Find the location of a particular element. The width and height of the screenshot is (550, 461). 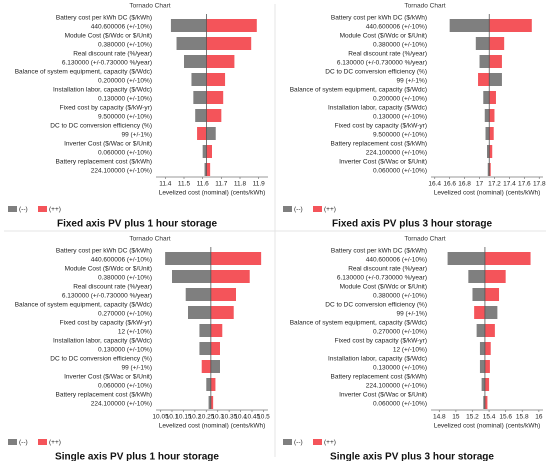

x-tick-label: 11.6 is located at coordinates (203, 184).